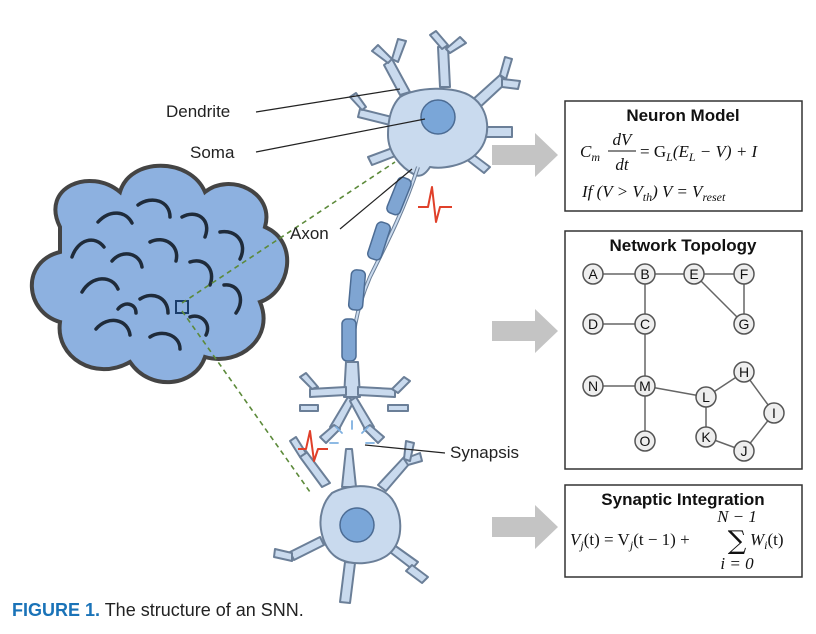 The image size is (816, 634). I want to click on topology-node-label: A, so click(593, 274).